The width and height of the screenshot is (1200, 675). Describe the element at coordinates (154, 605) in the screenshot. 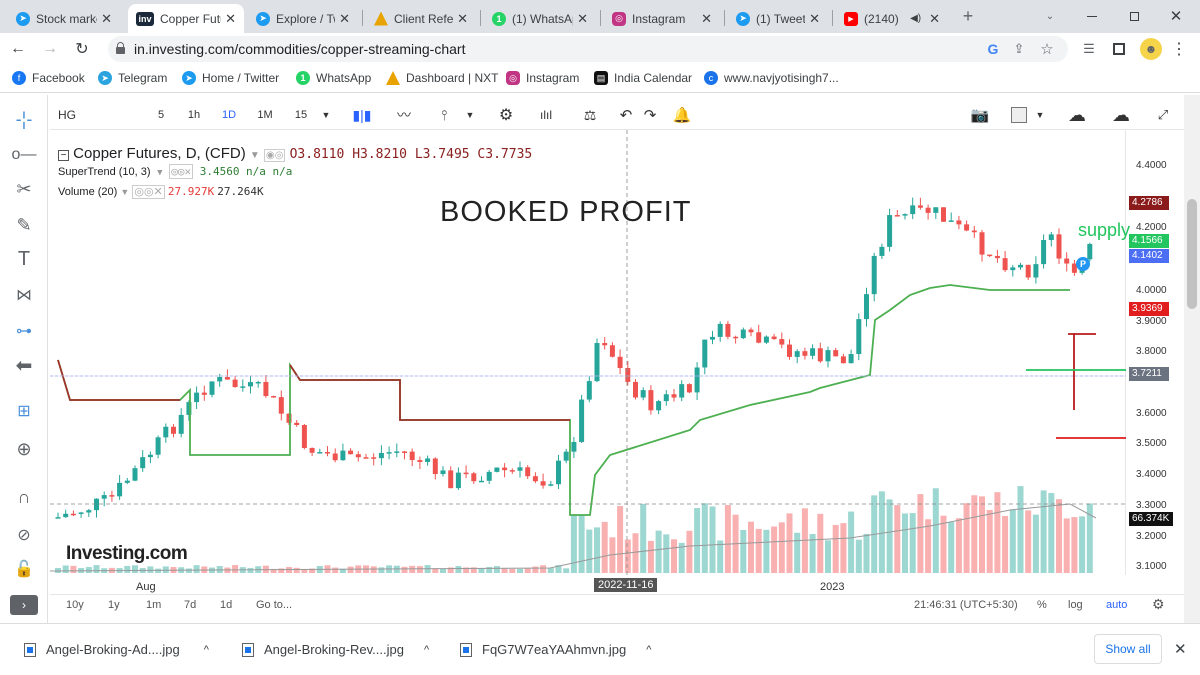

I see `range-1m: 1m` at that location.